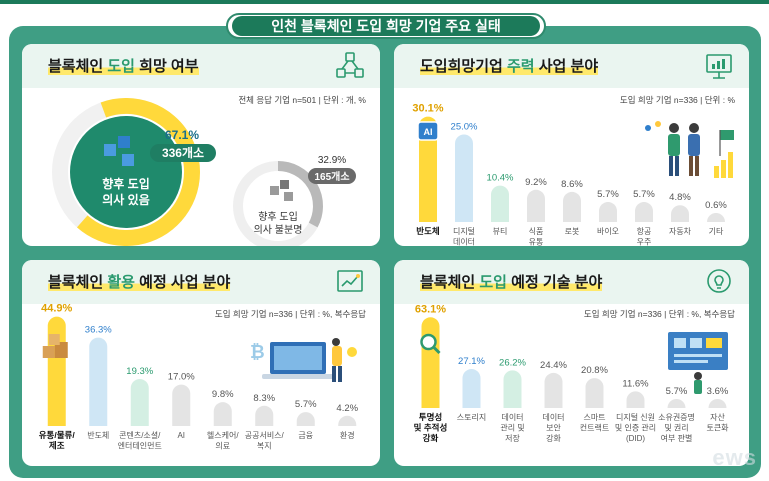 This screenshot has height=481, width=769. What do you see at coordinates (676, 428) in the screenshot?
I see `bar-category-label: 및 권리` at bounding box center [676, 428].